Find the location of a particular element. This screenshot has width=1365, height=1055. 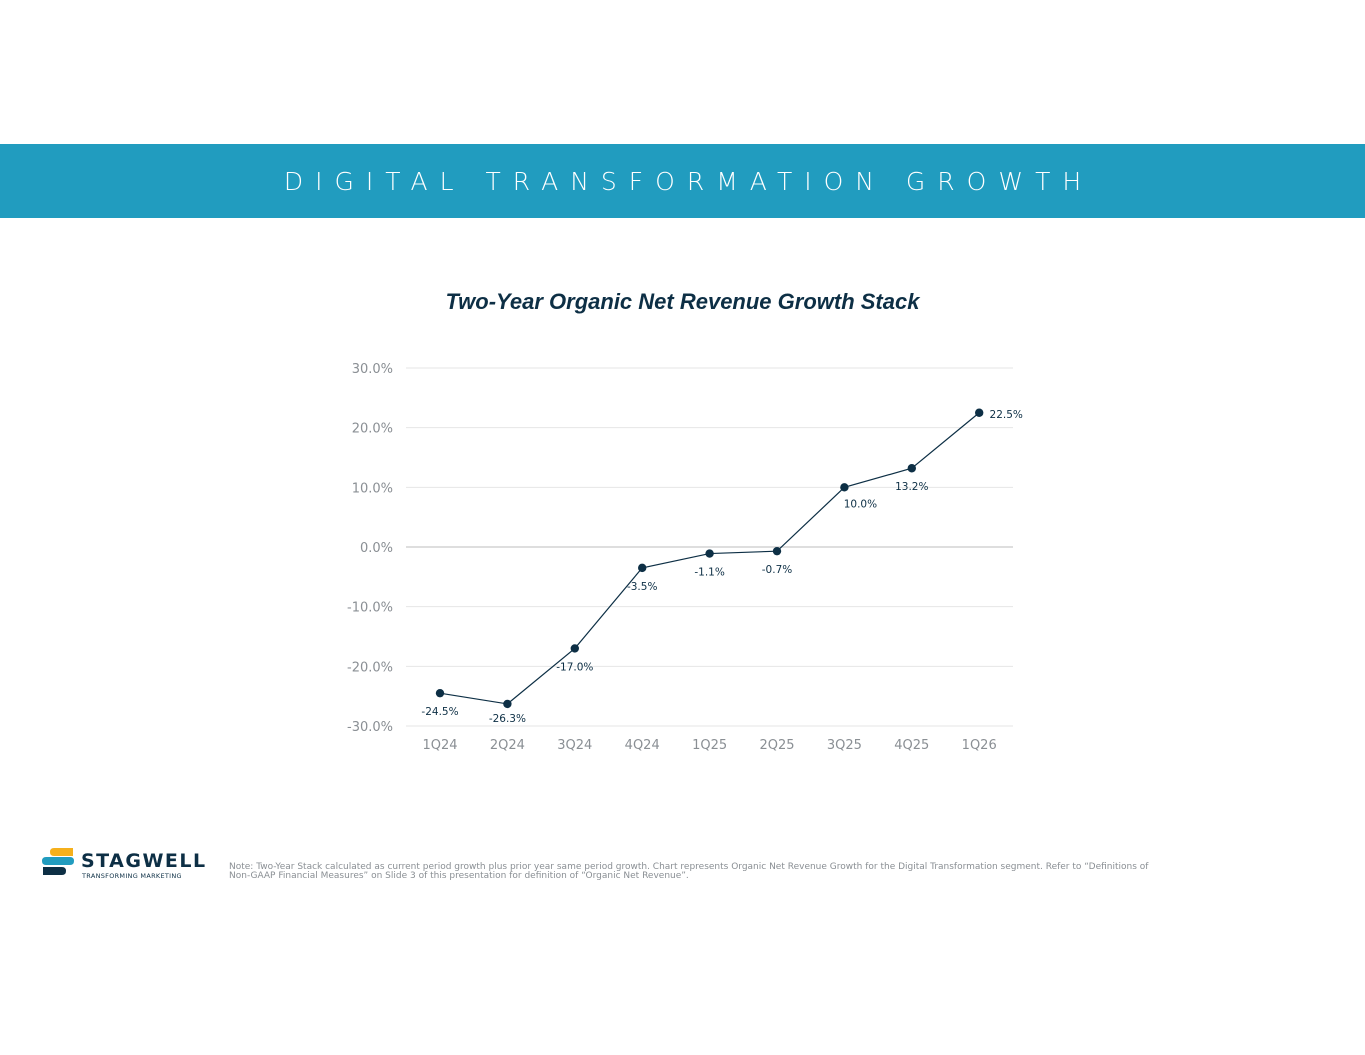

y-tick-label: -30.0% is located at coordinates (370, 727).